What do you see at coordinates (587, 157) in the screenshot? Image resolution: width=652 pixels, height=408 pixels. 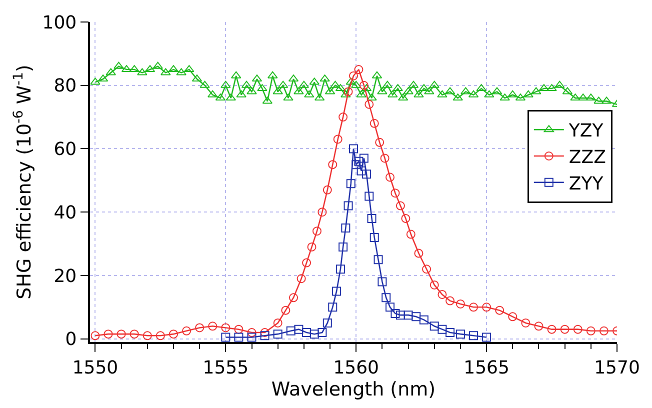 I see `legend-label: ZZZ` at bounding box center [587, 157].